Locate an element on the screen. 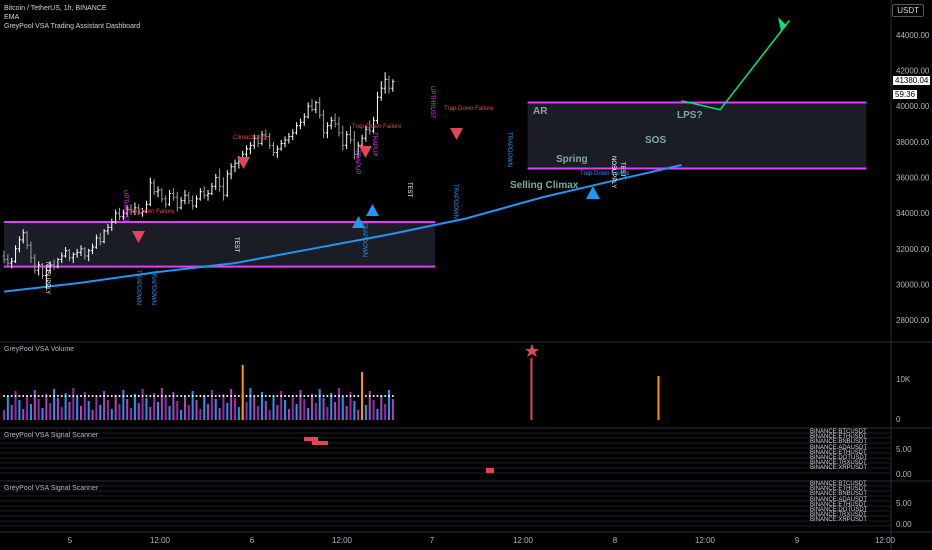 The height and width of the screenshot is (550, 932). price-tick: 36000.00 is located at coordinates (913, 178).